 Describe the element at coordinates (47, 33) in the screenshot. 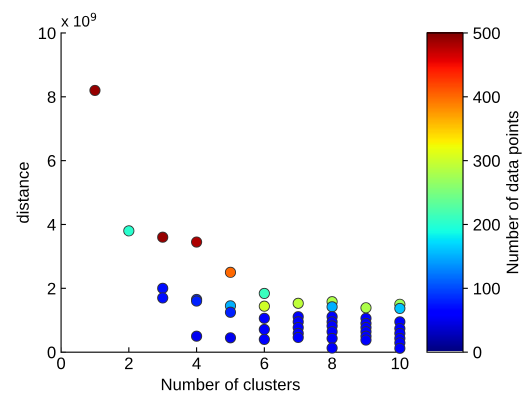

I see `y-tick-label: 10` at that location.